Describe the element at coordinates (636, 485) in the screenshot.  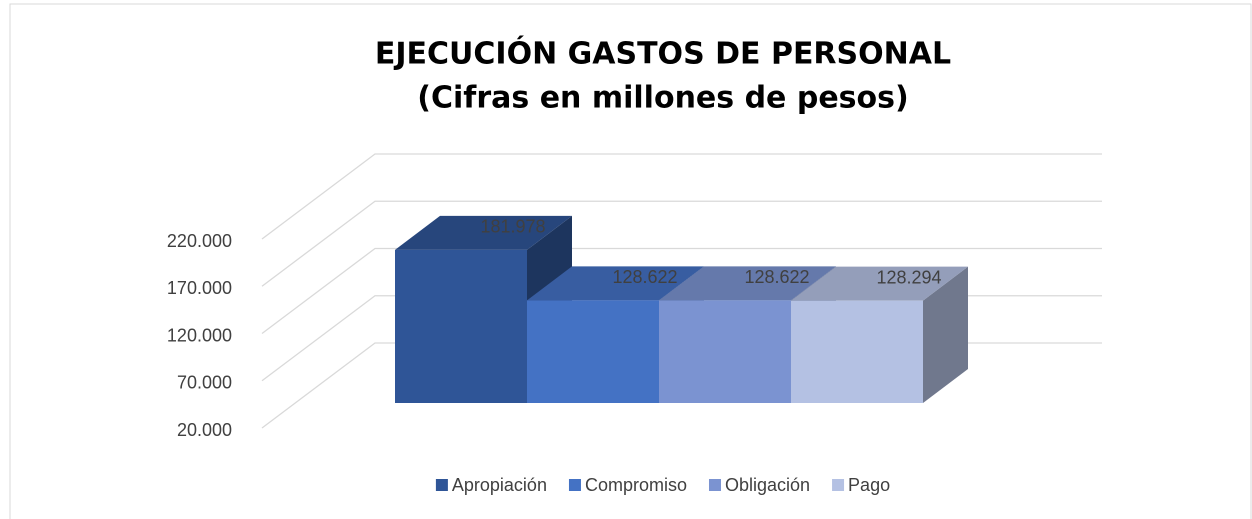
I see `legend-label: Compromiso` at that location.